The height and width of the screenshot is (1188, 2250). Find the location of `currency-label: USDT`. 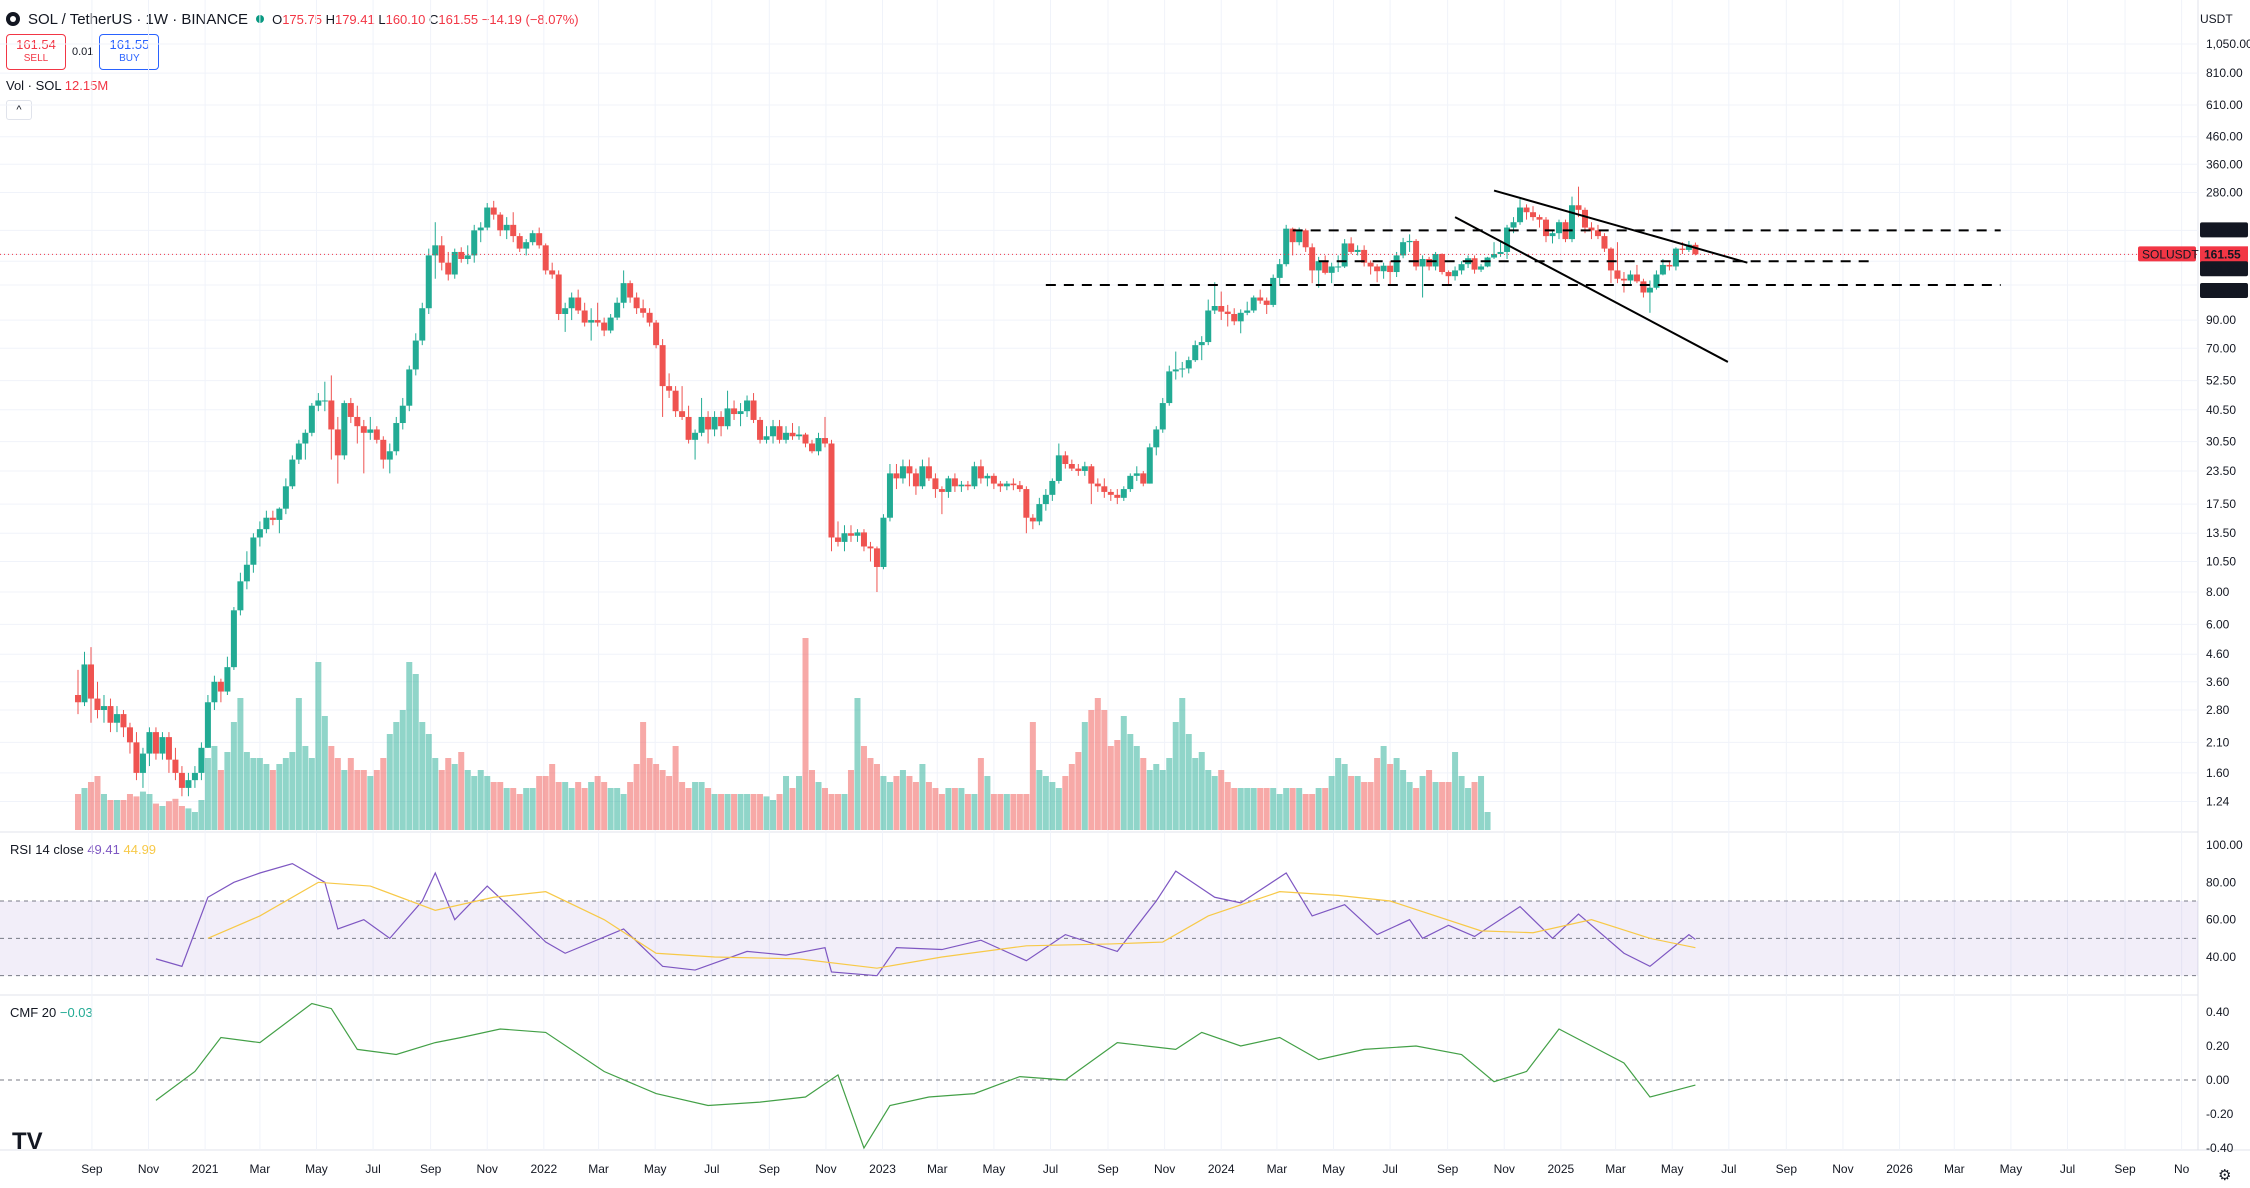

currency-label: USDT is located at coordinates (2216, 19).